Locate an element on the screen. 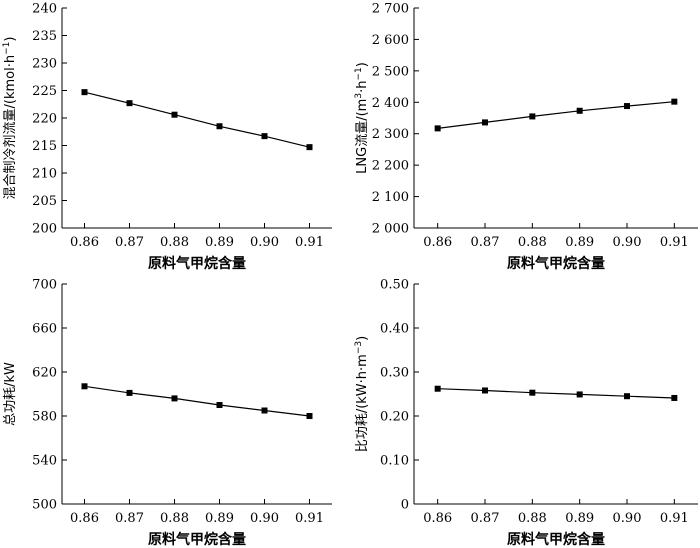 The image size is (700, 548). y-tick-label: 225 is located at coordinates (44, 91).